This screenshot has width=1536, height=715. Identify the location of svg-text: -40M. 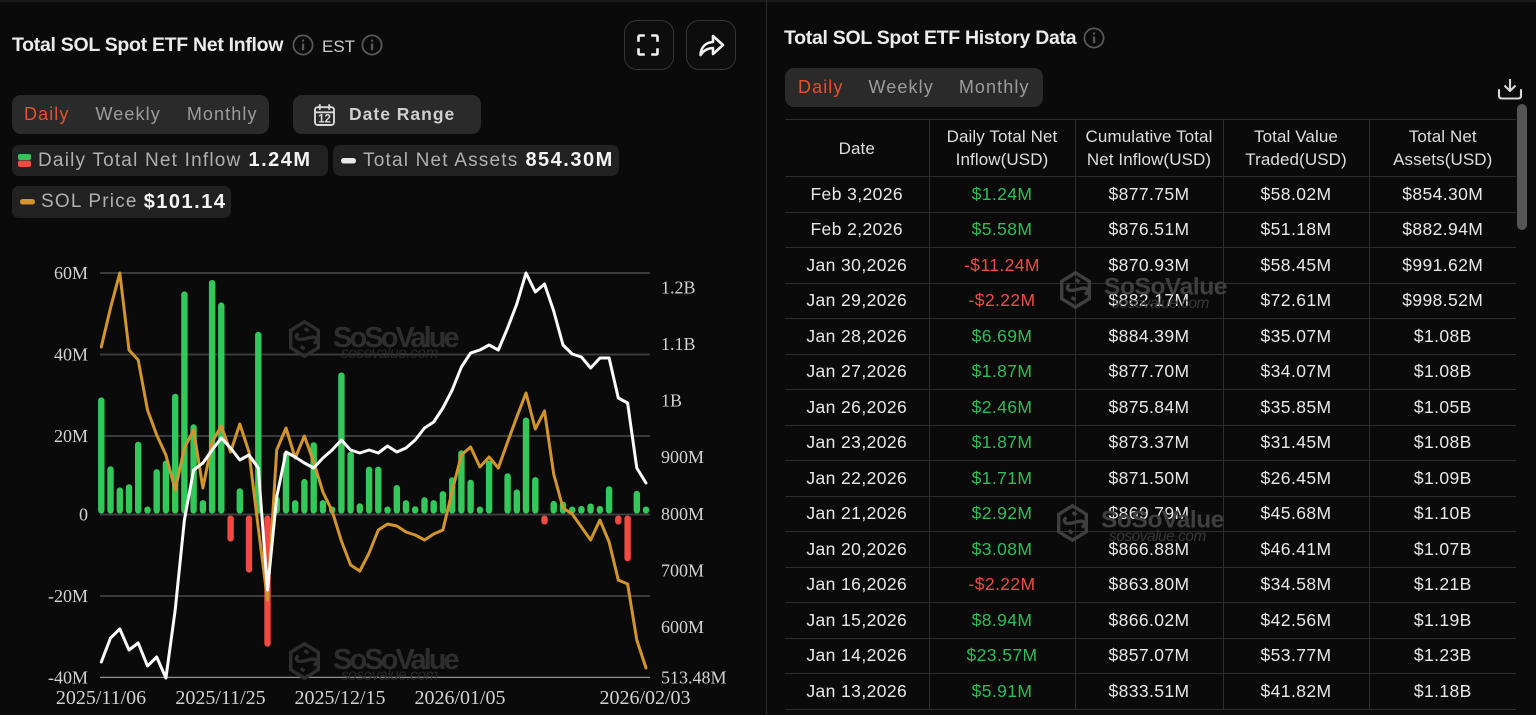
(68, 677).